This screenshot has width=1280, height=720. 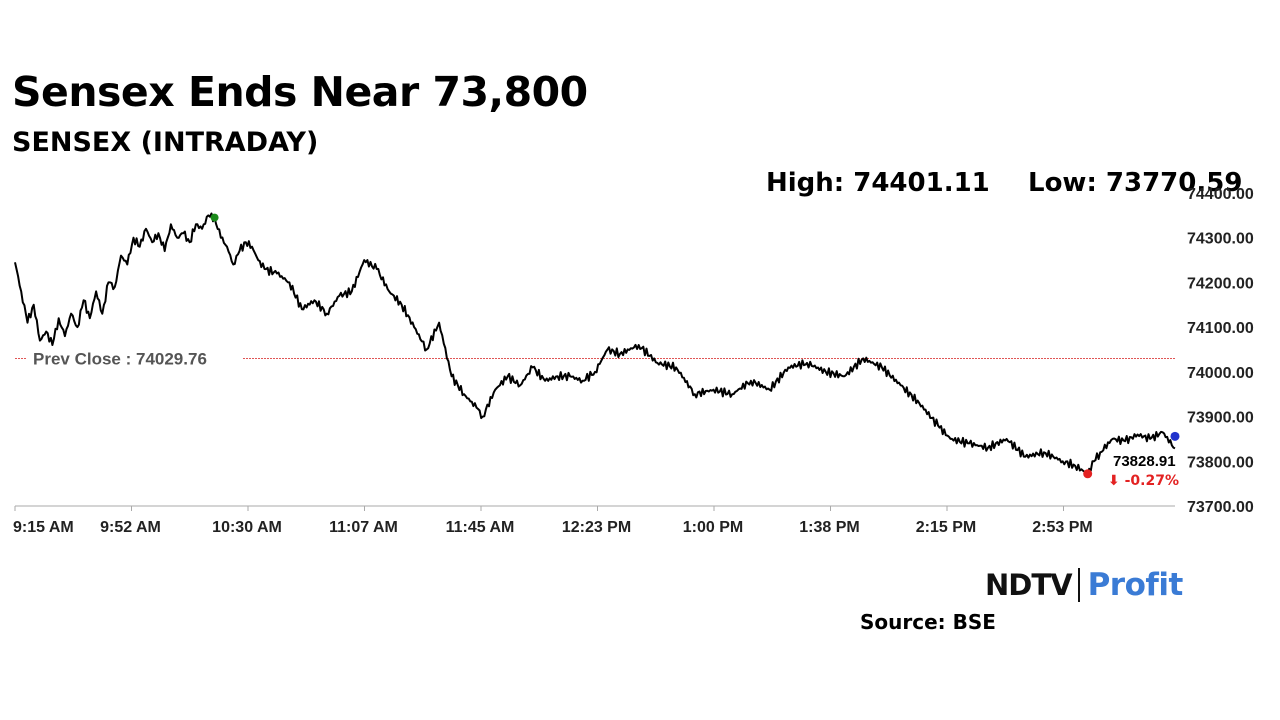 What do you see at coordinates (130, 527) in the screenshot?
I see `x-tick-label-1: 9:52 AM` at bounding box center [130, 527].